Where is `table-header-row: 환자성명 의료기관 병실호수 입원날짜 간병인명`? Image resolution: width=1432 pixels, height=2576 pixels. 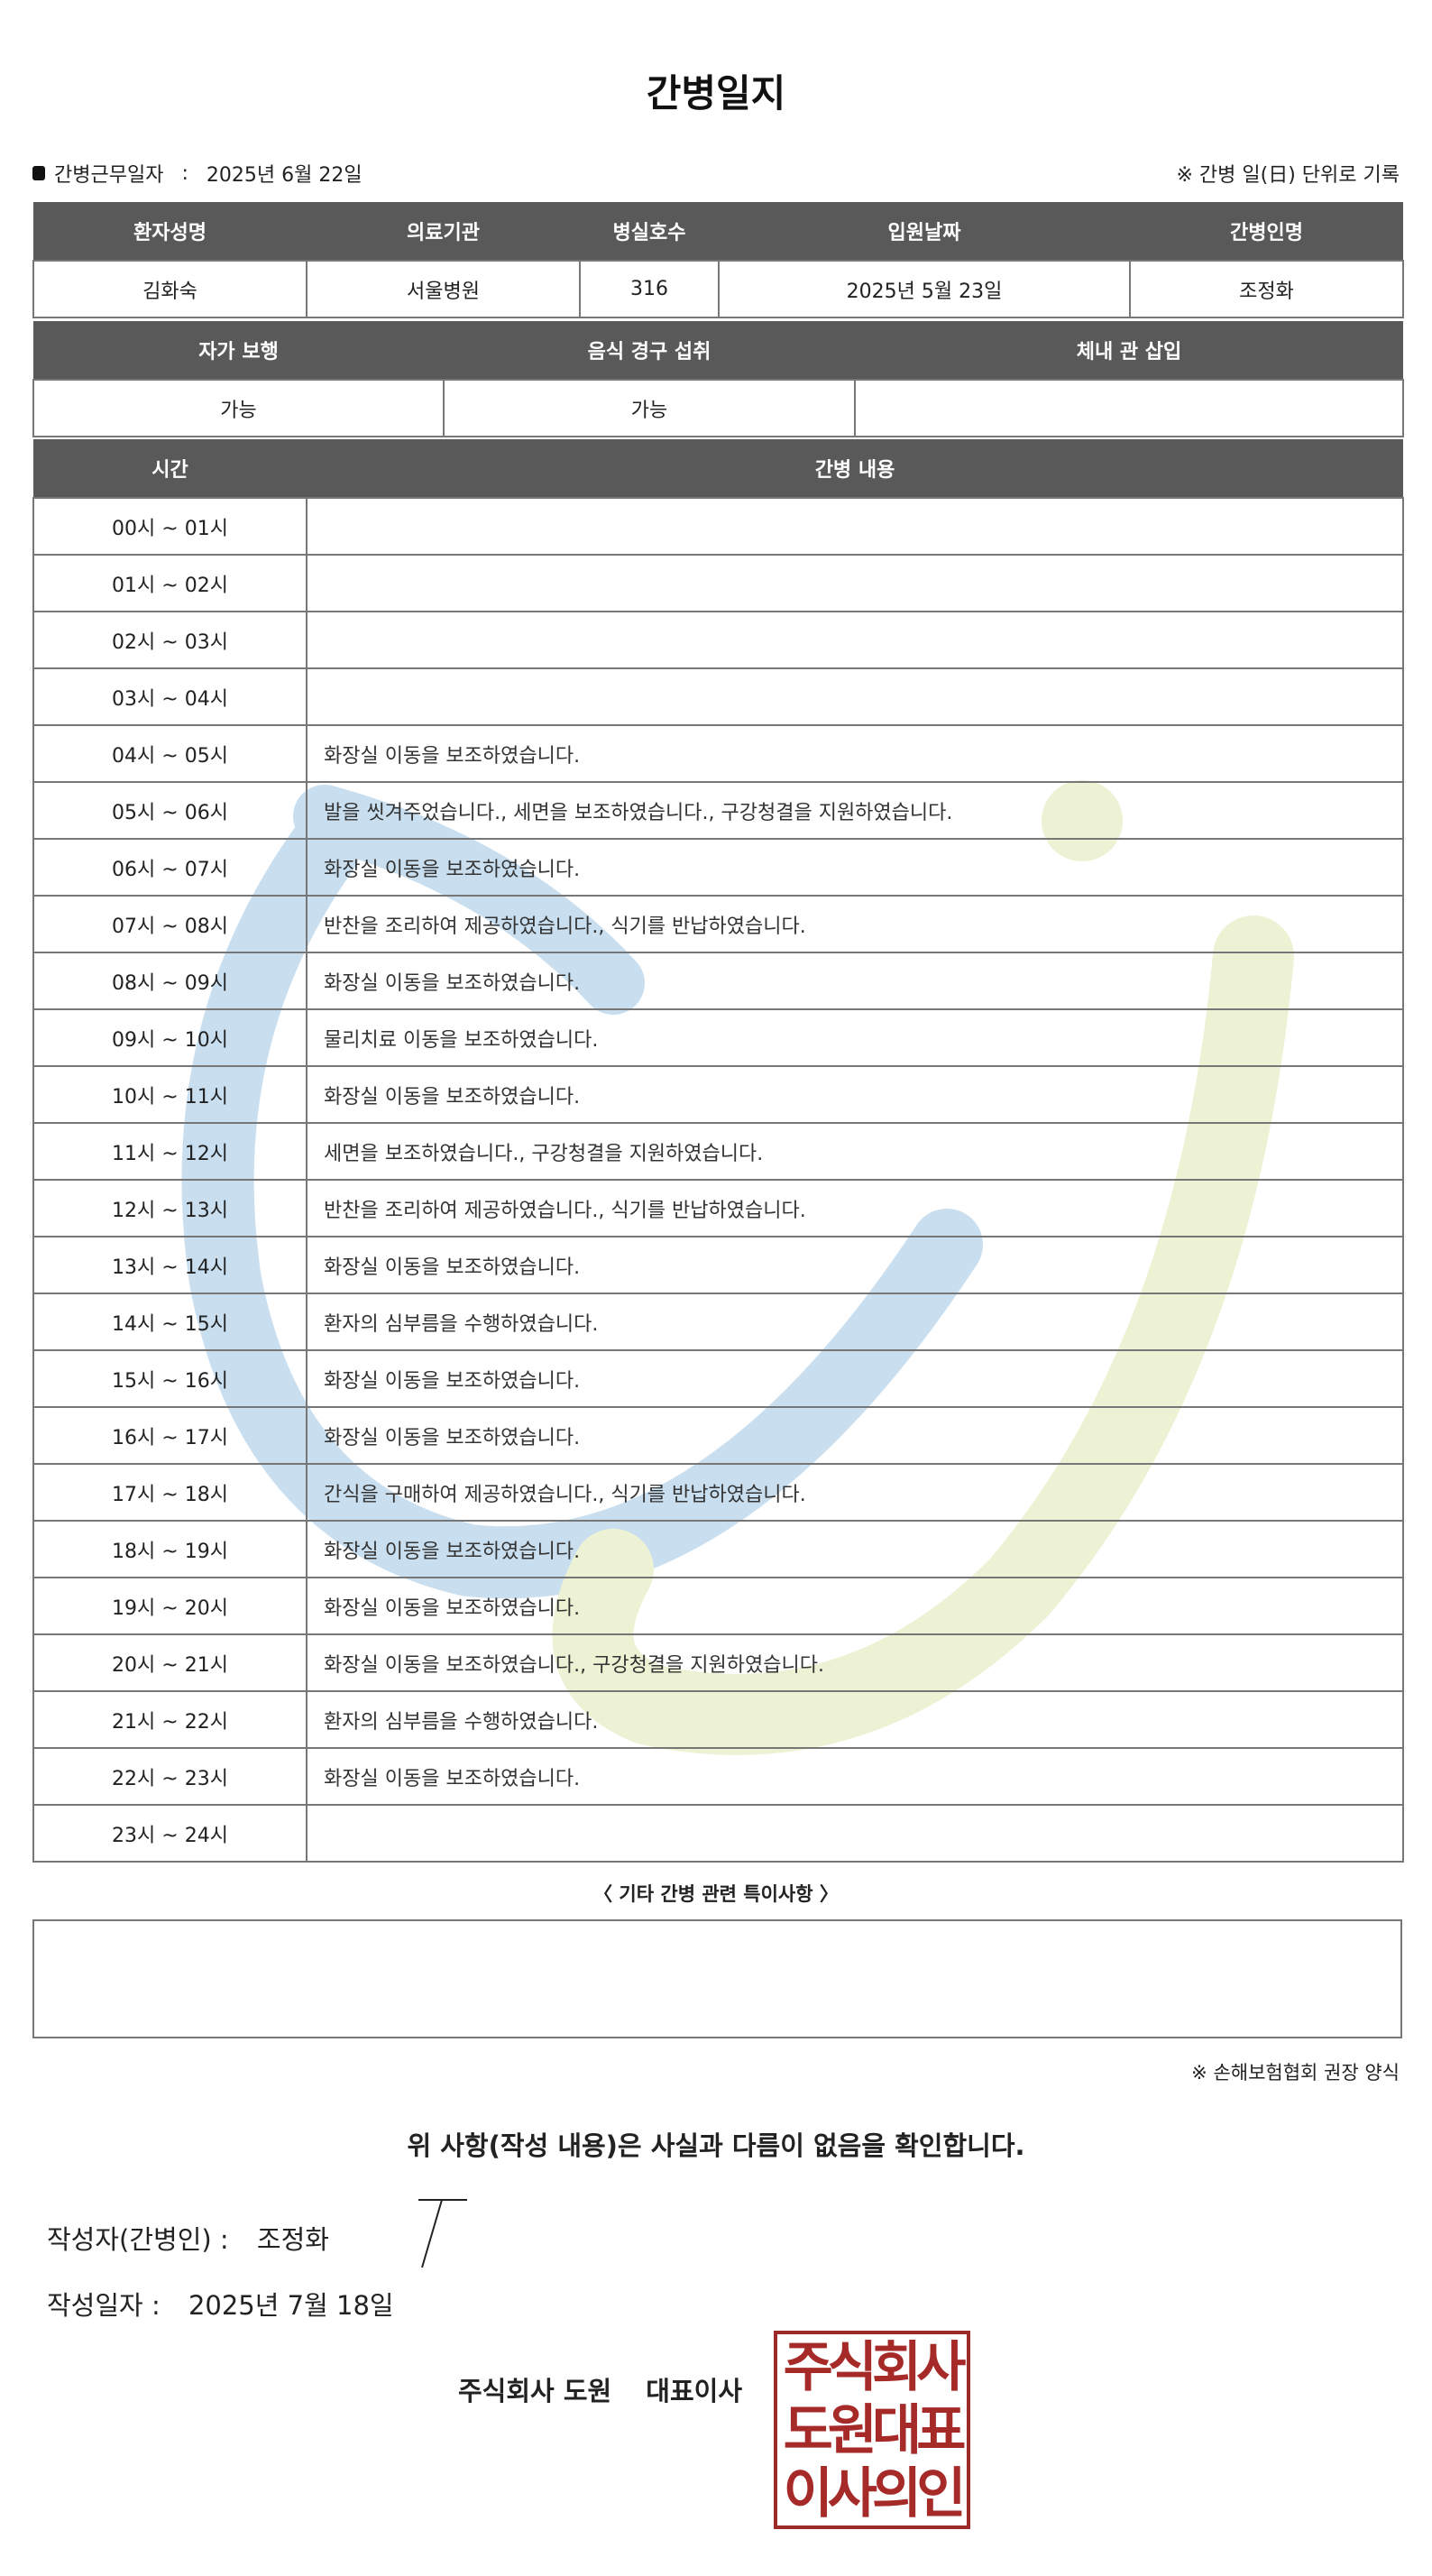 table-header-row: 환자성명 의료기관 병실호수 입원날짜 간병인명 is located at coordinates (718, 231).